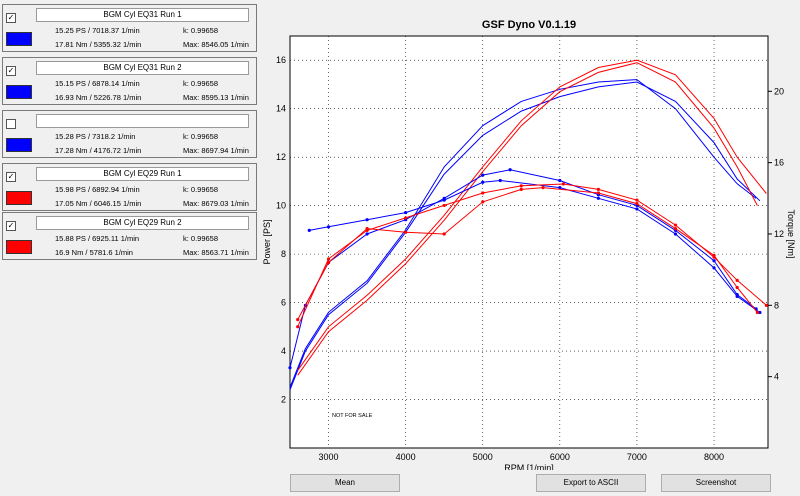 This screenshot has width=800, height=496. I want to click on run-max-power: 15.28 PS / 7318.2 1/min, so click(95, 136).